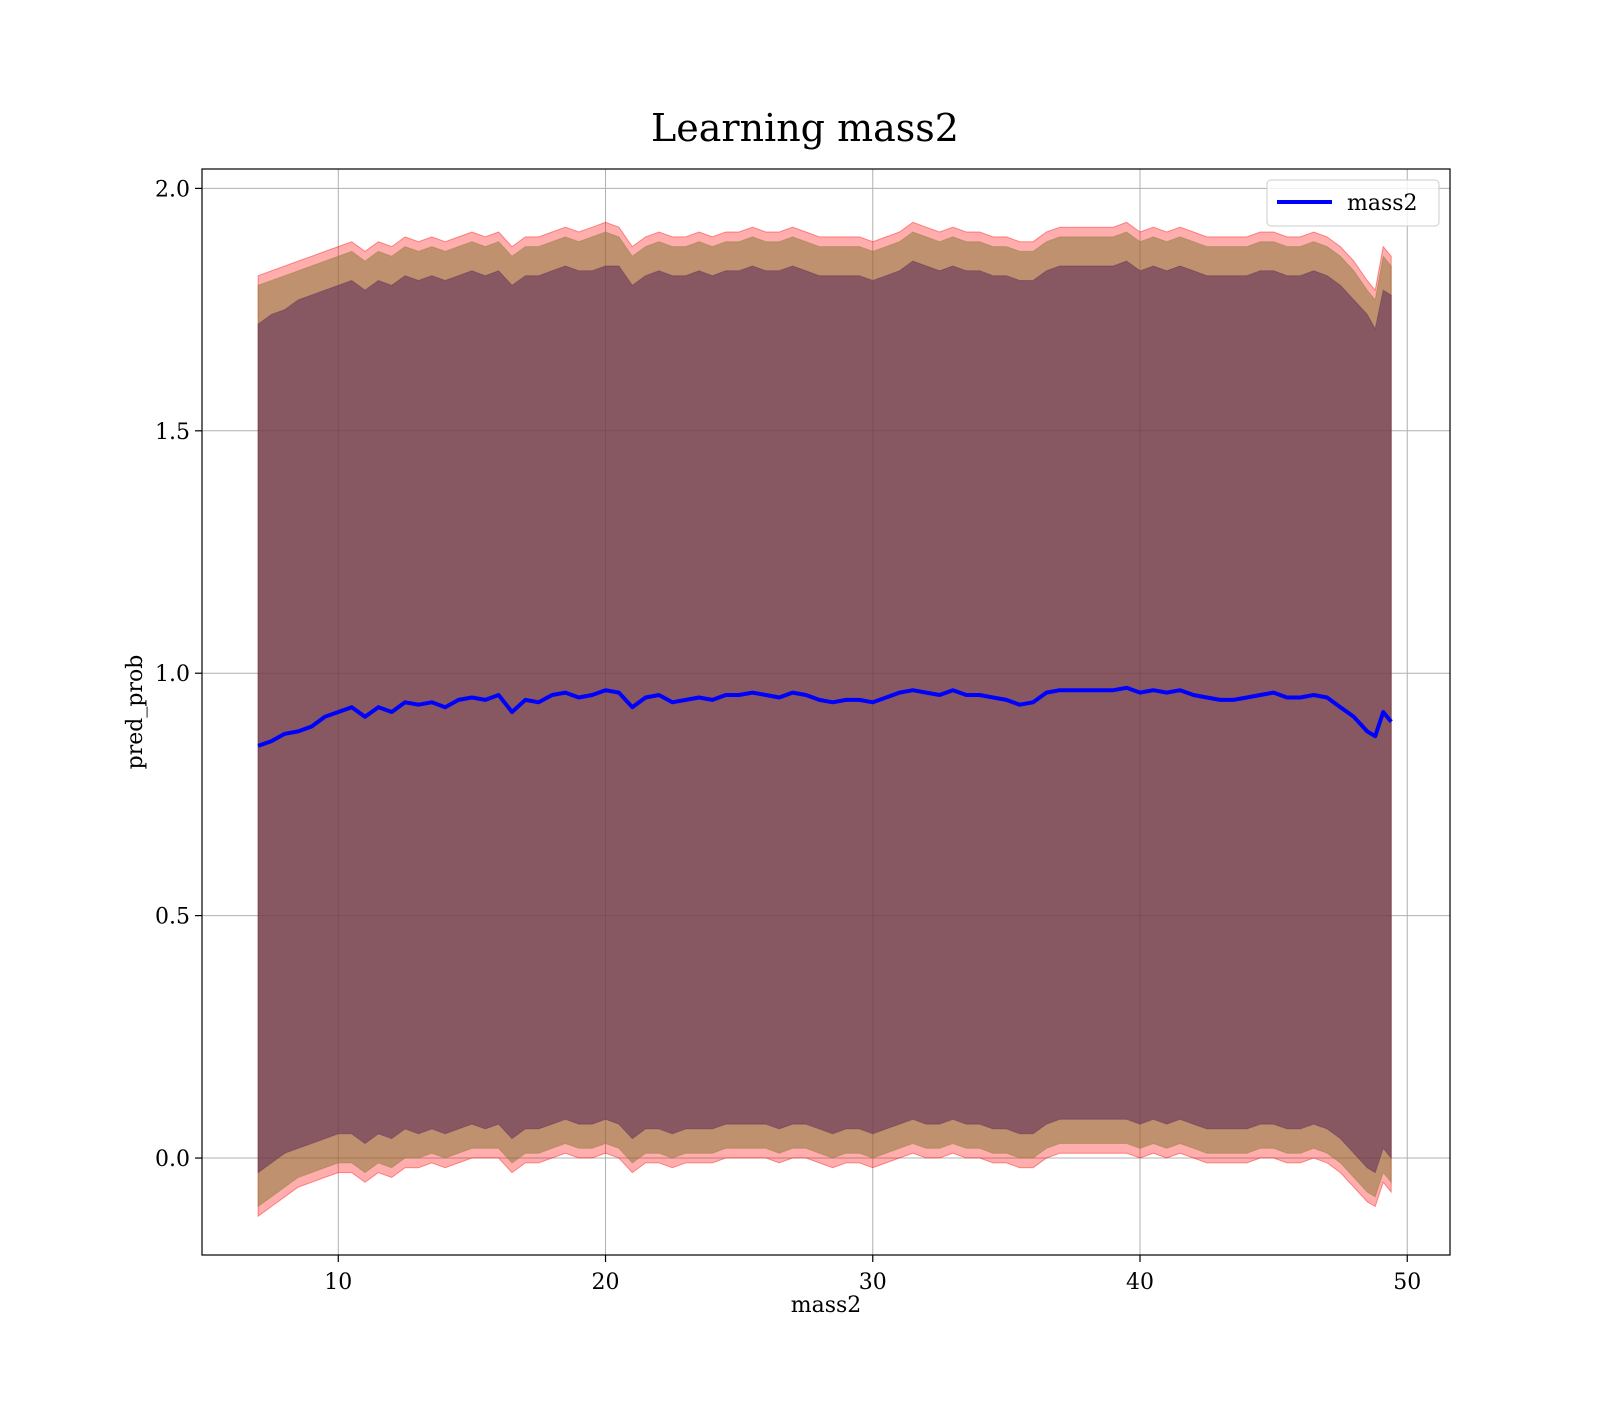  What do you see at coordinates (606, 1282) in the screenshot?
I see `x-tick-label-1: 20` at bounding box center [606, 1282].